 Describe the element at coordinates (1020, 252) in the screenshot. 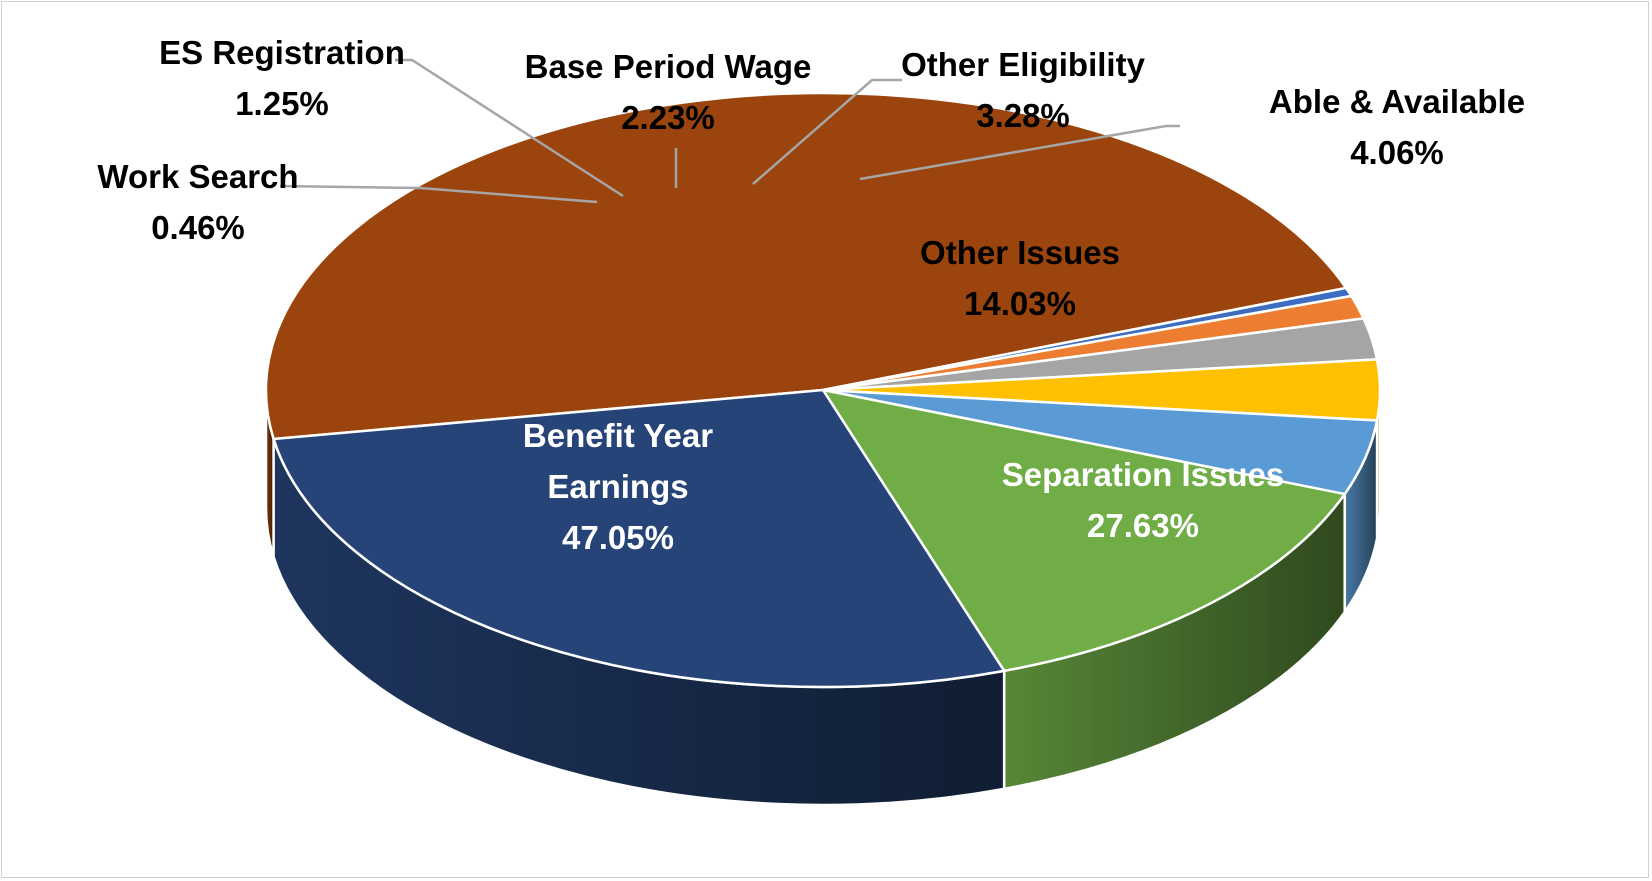

I see `label-name-other-issues: Other Issues` at that location.